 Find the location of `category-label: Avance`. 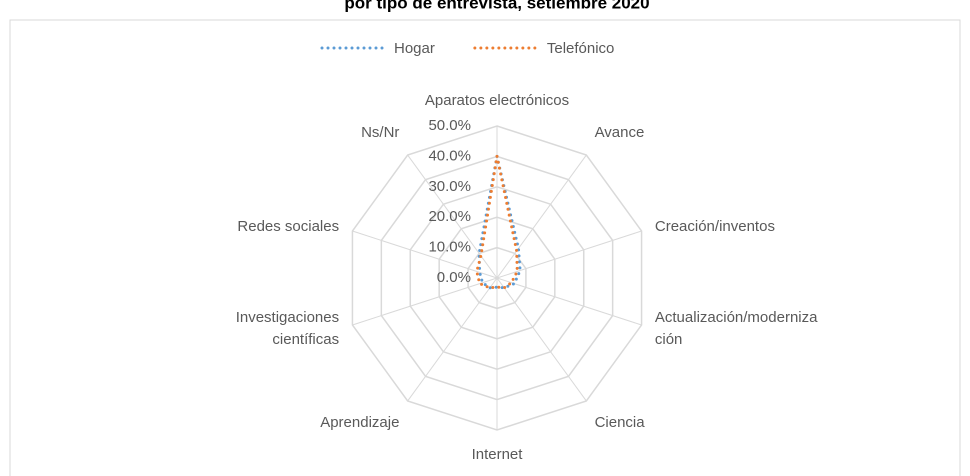

category-label: Avance is located at coordinates (619, 132).